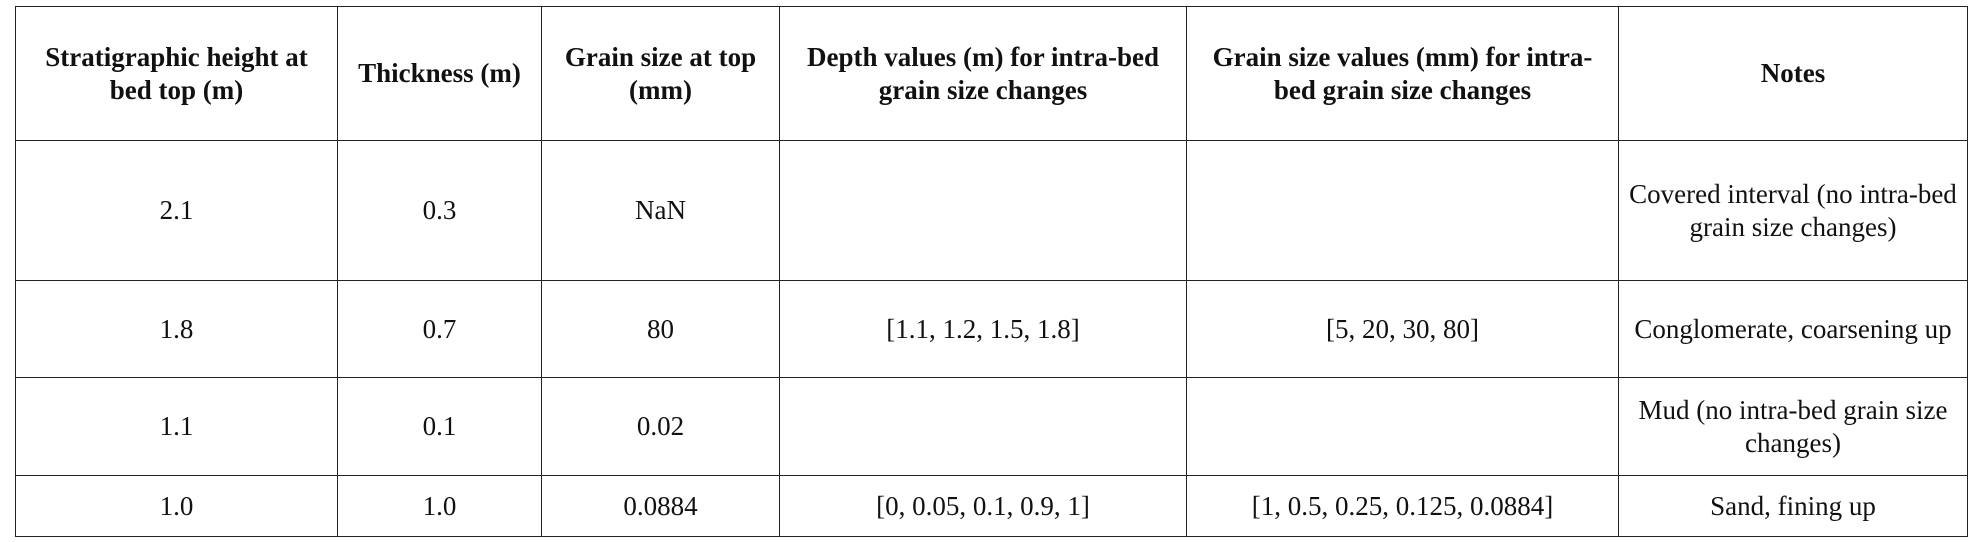  I want to click on table-cell: 0.1, so click(439, 426).